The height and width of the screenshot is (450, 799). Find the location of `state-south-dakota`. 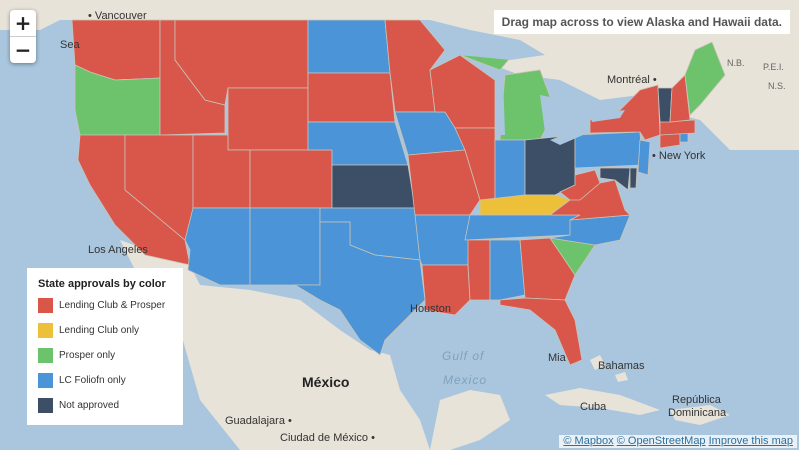

state-south-dakota is located at coordinates (351, 97).